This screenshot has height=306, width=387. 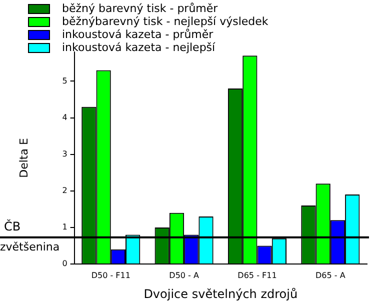 What do you see at coordinates (257, 275) in the screenshot?
I see `x-tick-label: D65 - F11` at bounding box center [257, 275].